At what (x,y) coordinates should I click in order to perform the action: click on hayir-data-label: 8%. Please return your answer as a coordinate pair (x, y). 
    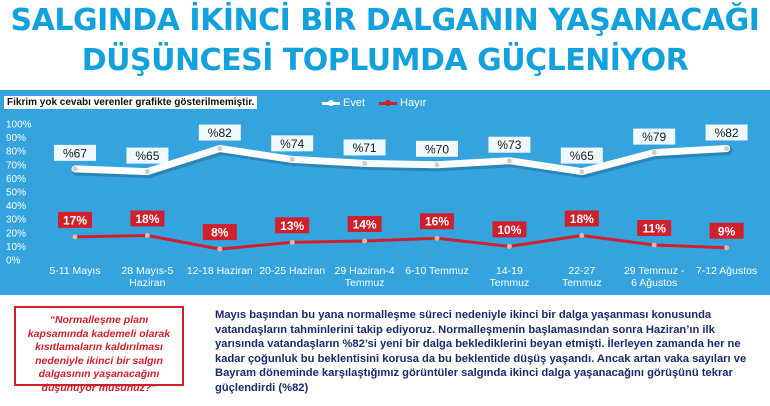
    Looking at the image, I should click on (220, 233).